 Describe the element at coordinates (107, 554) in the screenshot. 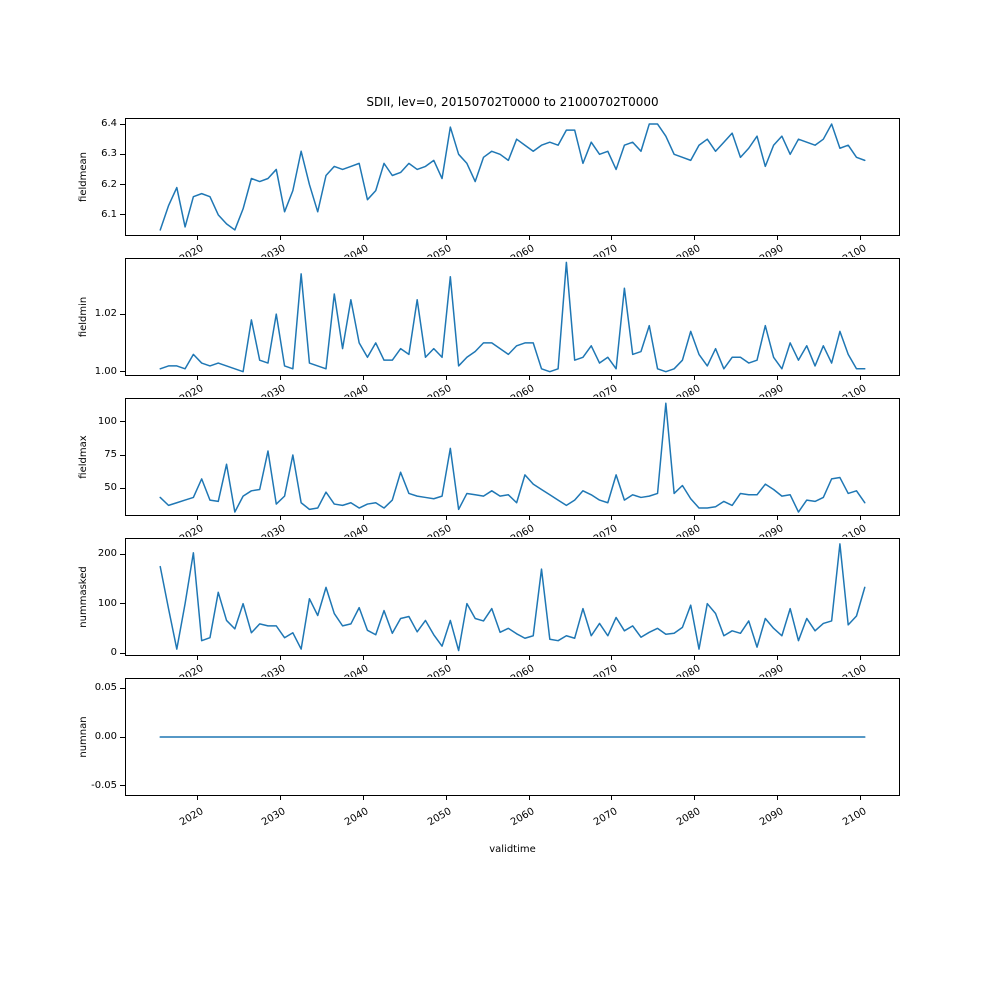

I see `y-tick-label: 200` at that location.